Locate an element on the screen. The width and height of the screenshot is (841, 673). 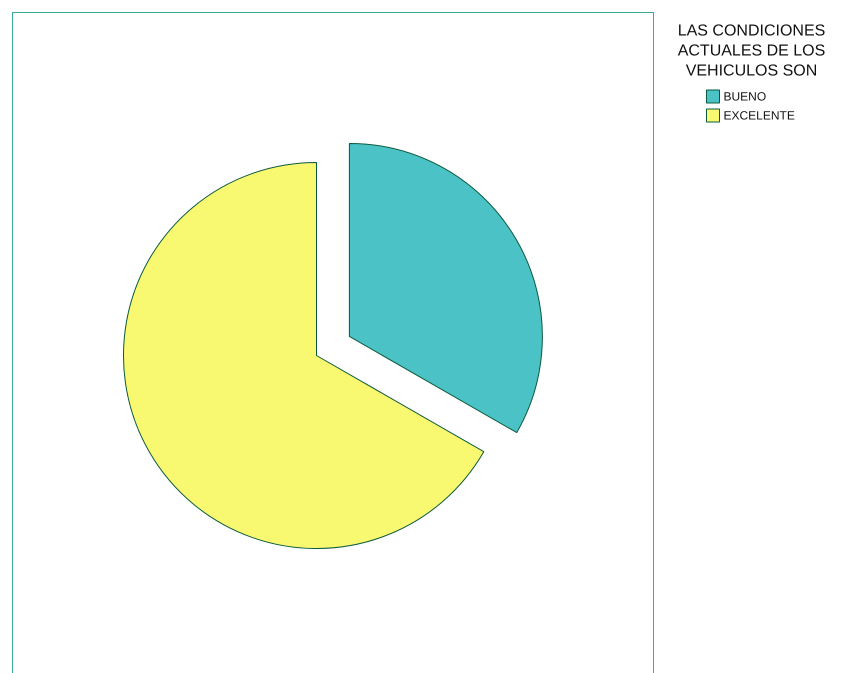
legend-label: BUENO is located at coordinates (745, 97).